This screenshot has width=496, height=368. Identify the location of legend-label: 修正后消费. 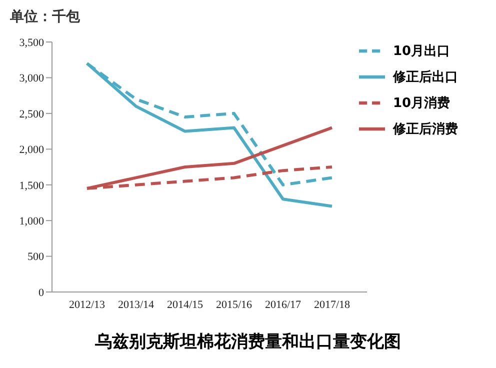
(425, 130).